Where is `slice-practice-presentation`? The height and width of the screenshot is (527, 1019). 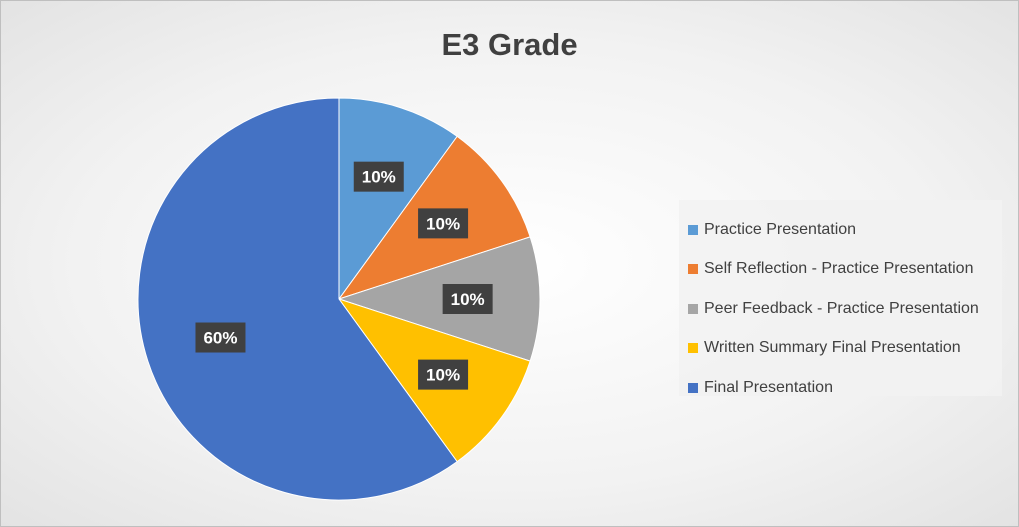
slice-practice-presentation is located at coordinates (398, 199).